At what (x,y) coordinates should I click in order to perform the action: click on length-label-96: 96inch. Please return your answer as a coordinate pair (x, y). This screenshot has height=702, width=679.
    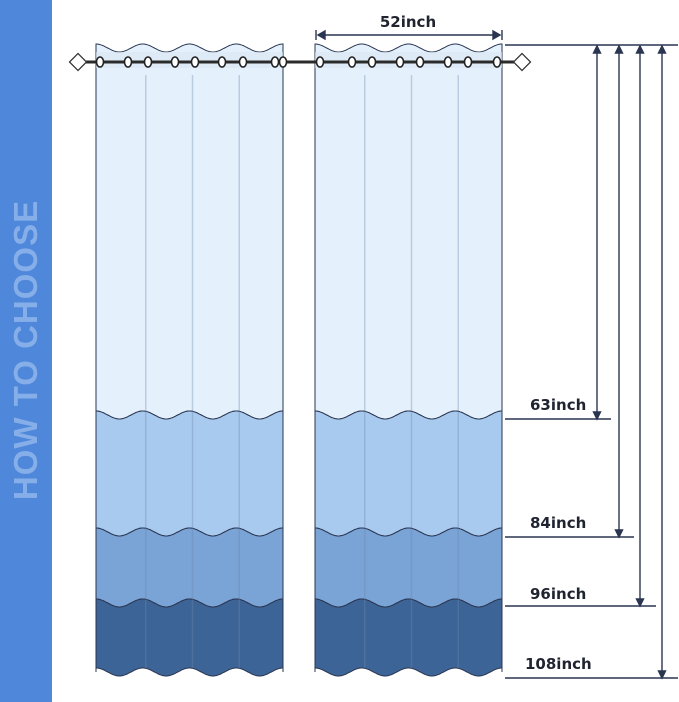
    Looking at the image, I should click on (558, 594).